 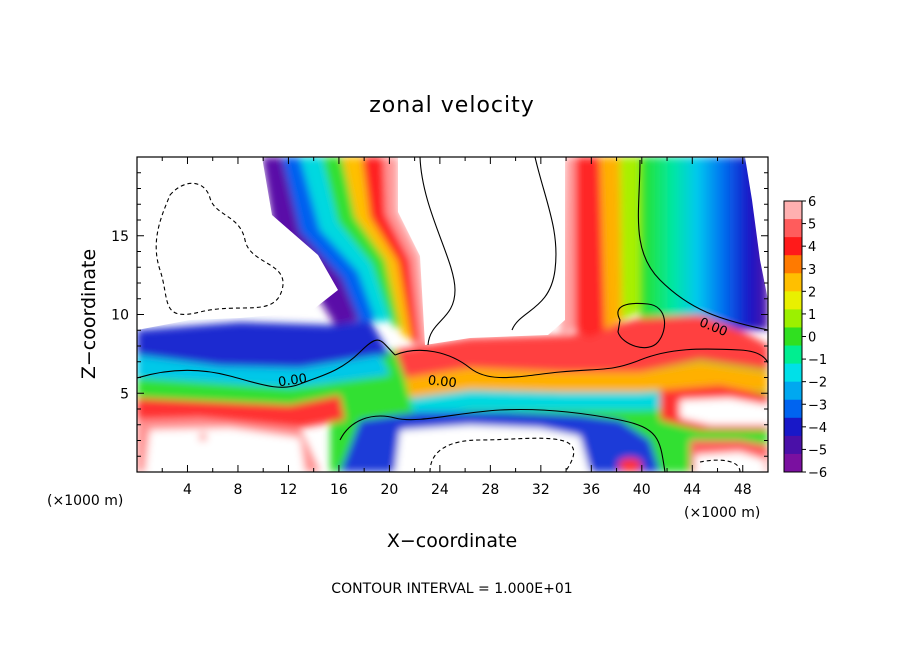 I want to click on colorbar-tick-label: −6, so click(x=817, y=473).